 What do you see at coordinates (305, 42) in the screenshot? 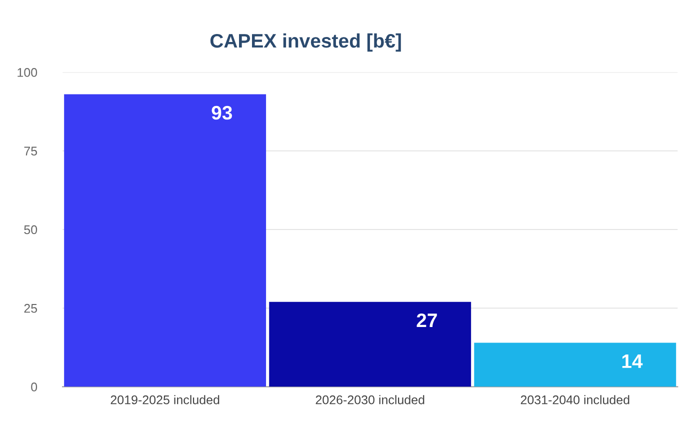
I see `chart-title: CAPEX invested [b€]` at bounding box center [305, 42].